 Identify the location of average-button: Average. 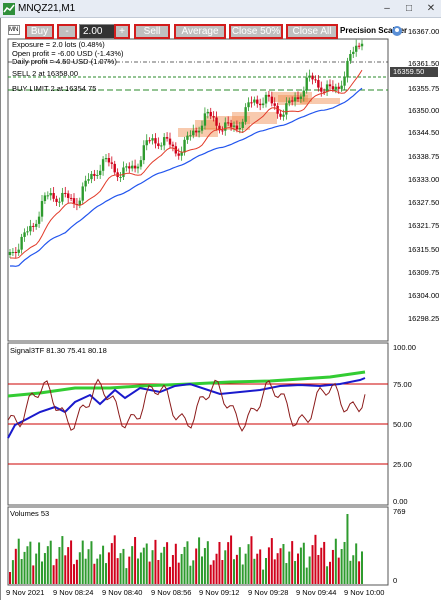
(200, 31).